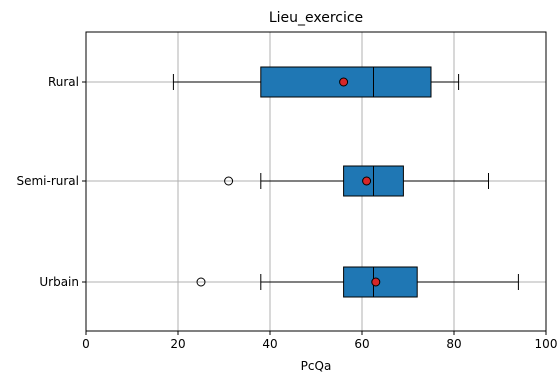  What do you see at coordinates (47, 181) in the screenshot?
I see `y-tick-label: Semi-rural` at bounding box center [47, 181].